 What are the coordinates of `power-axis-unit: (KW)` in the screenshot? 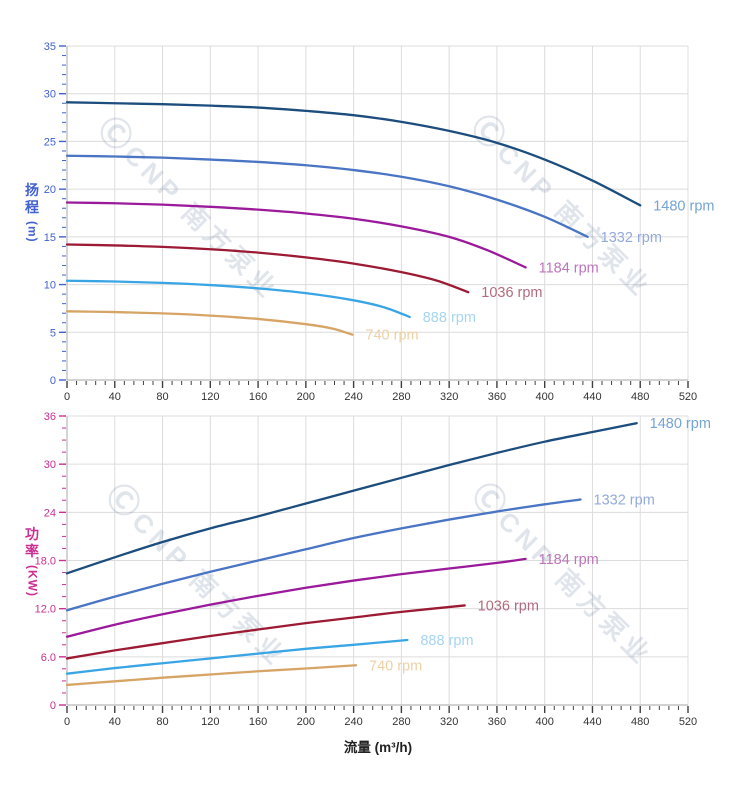 It's located at (32, 581).